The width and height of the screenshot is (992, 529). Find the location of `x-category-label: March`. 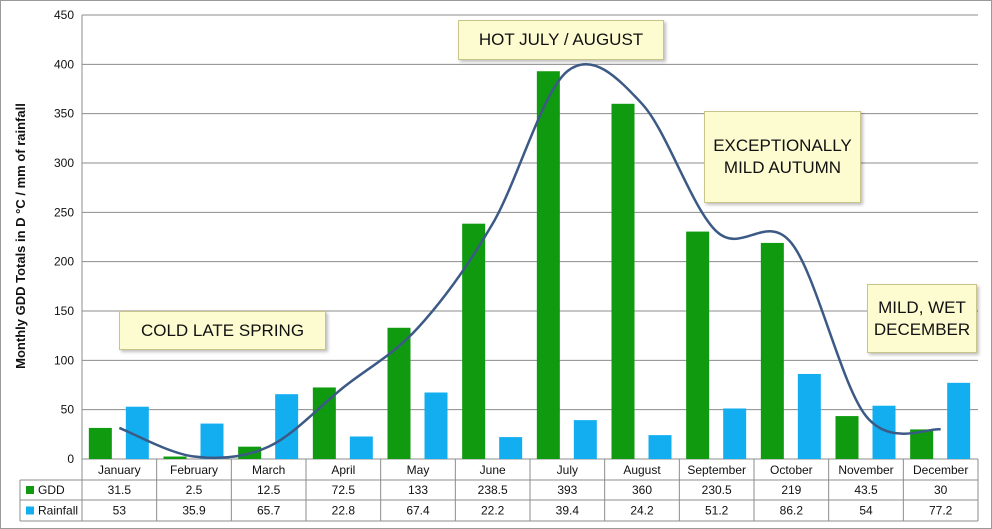

x-category-label: March is located at coordinates (268, 470).